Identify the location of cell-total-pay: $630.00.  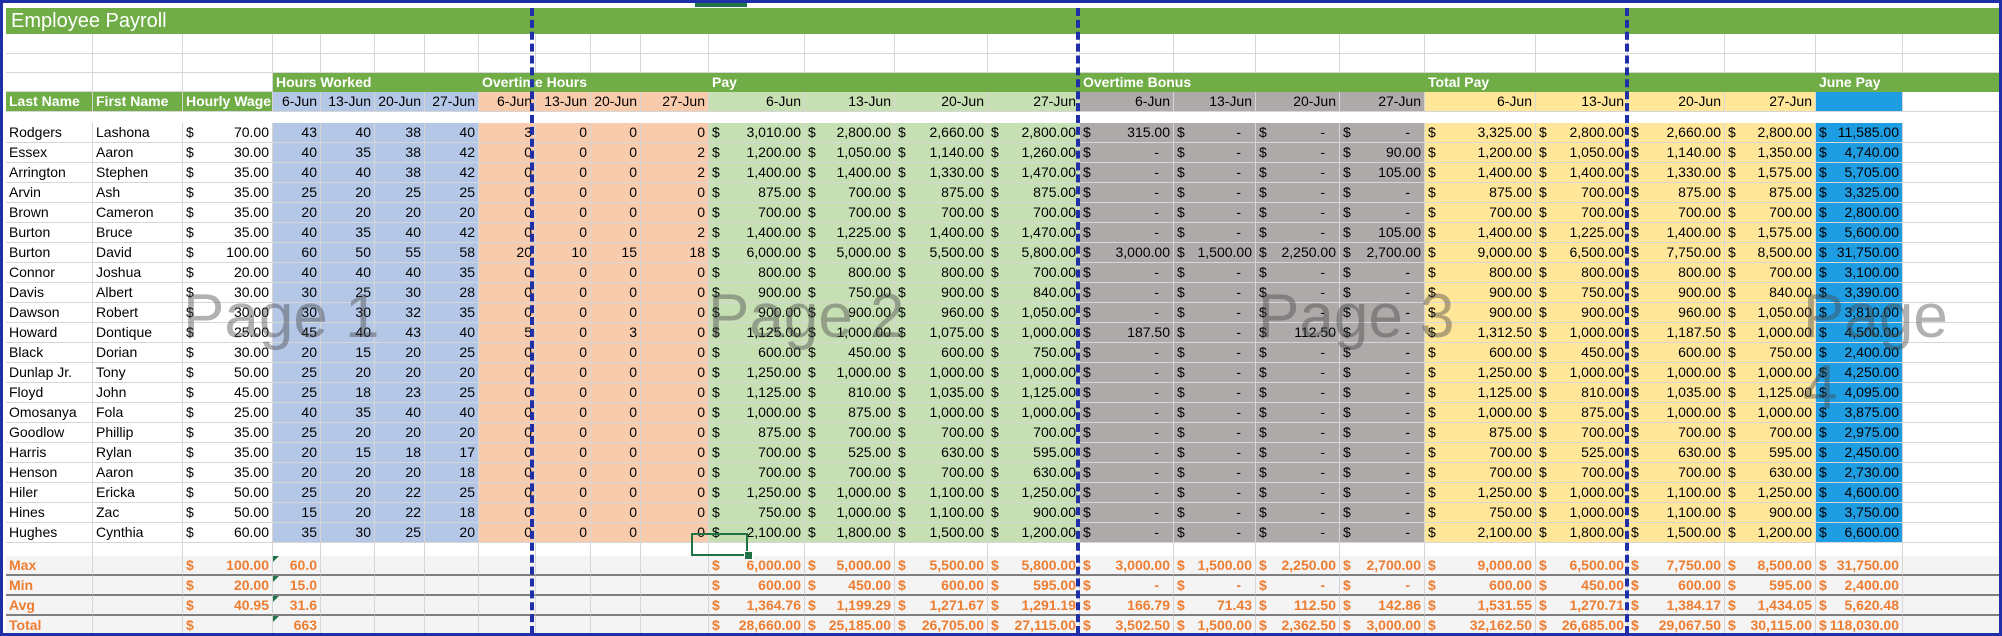
(1770, 473).